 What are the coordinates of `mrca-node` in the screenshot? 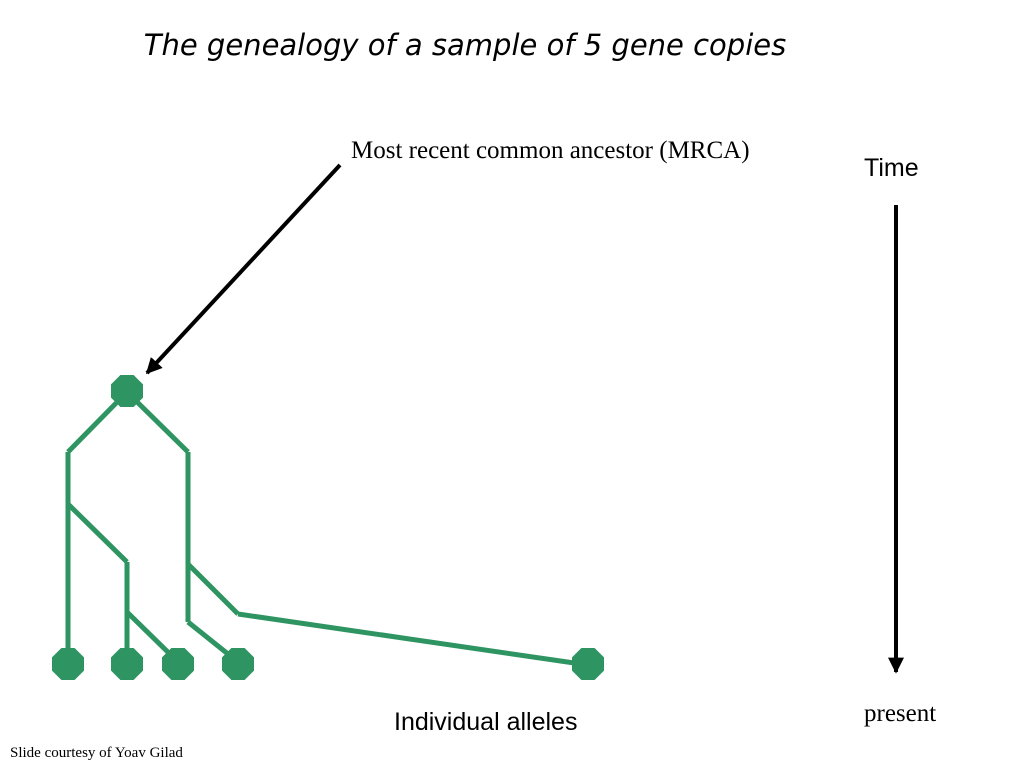 It's located at (127, 391).